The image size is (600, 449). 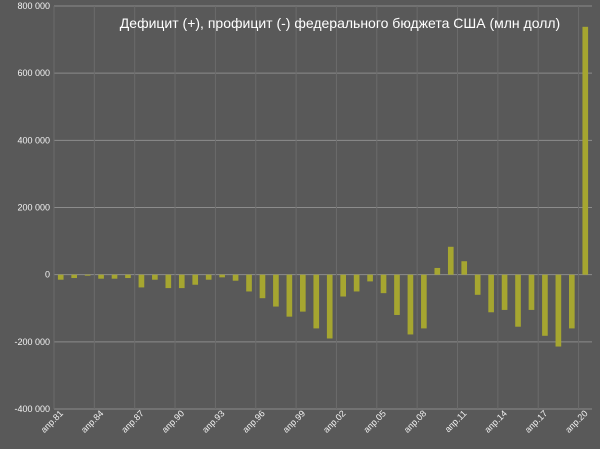 What do you see at coordinates (33, 140) in the screenshot?
I see `y-tick-label: 400 000` at bounding box center [33, 140].